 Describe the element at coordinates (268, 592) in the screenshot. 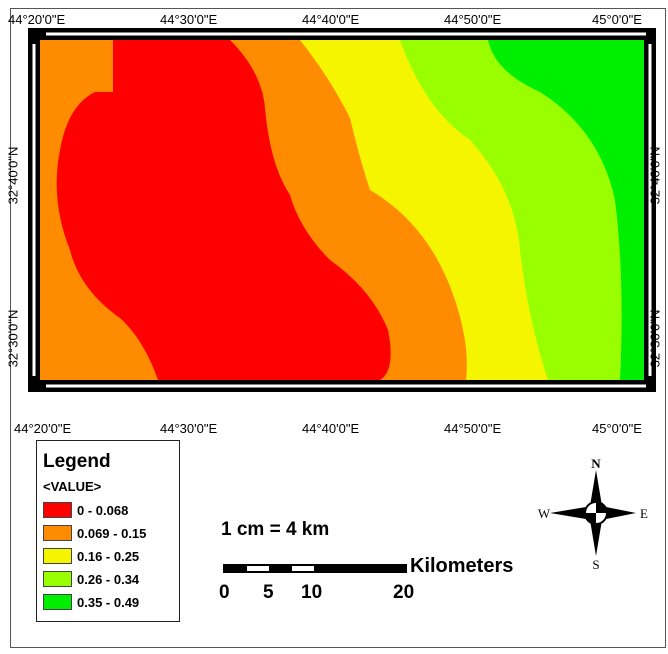

I see `scale-tick-label: 5` at that location.